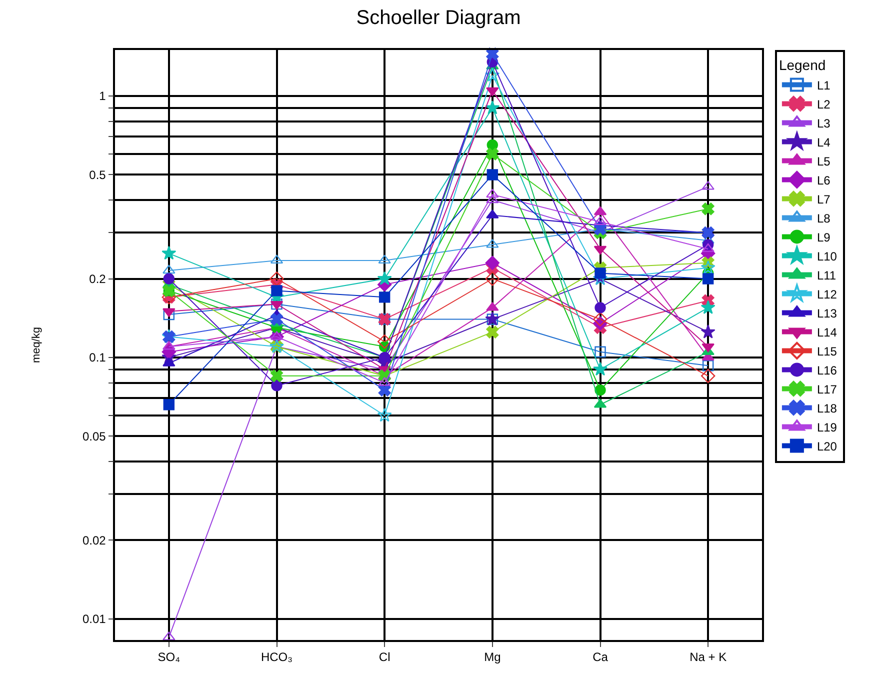 The width and height of the screenshot is (896, 676). Describe the element at coordinates (94, 540) in the screenshot. I see `y-tick-label: 0.02` at that location.